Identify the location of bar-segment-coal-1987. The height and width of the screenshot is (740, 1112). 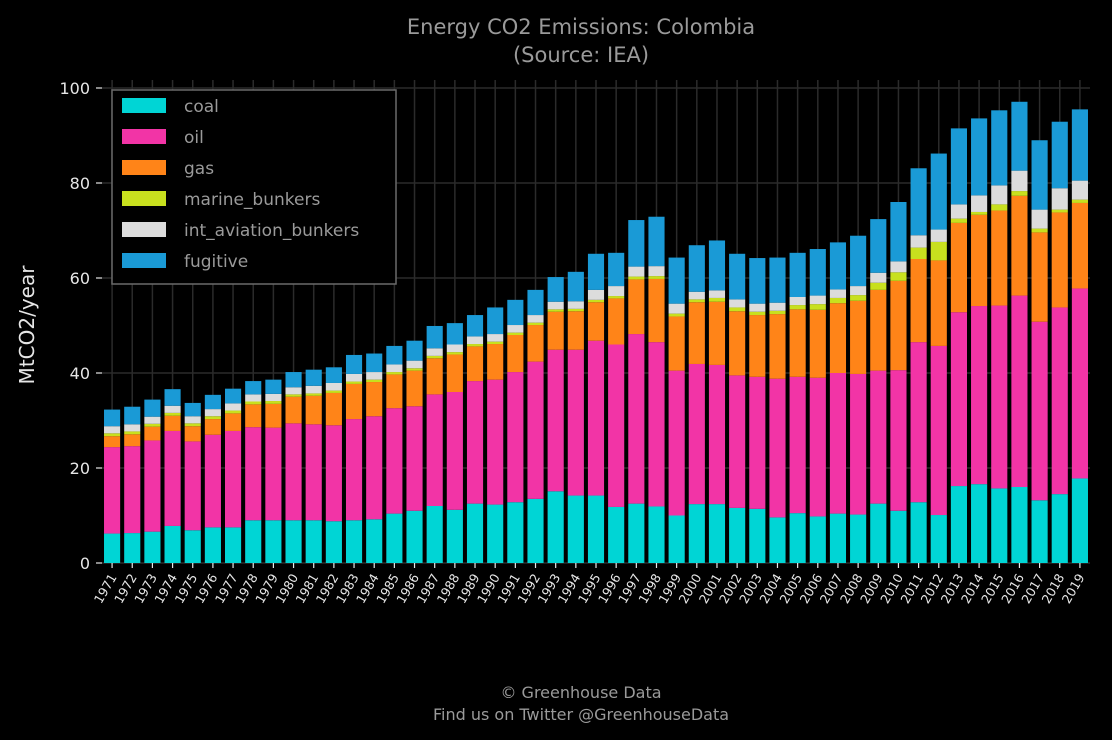
(434, 534).